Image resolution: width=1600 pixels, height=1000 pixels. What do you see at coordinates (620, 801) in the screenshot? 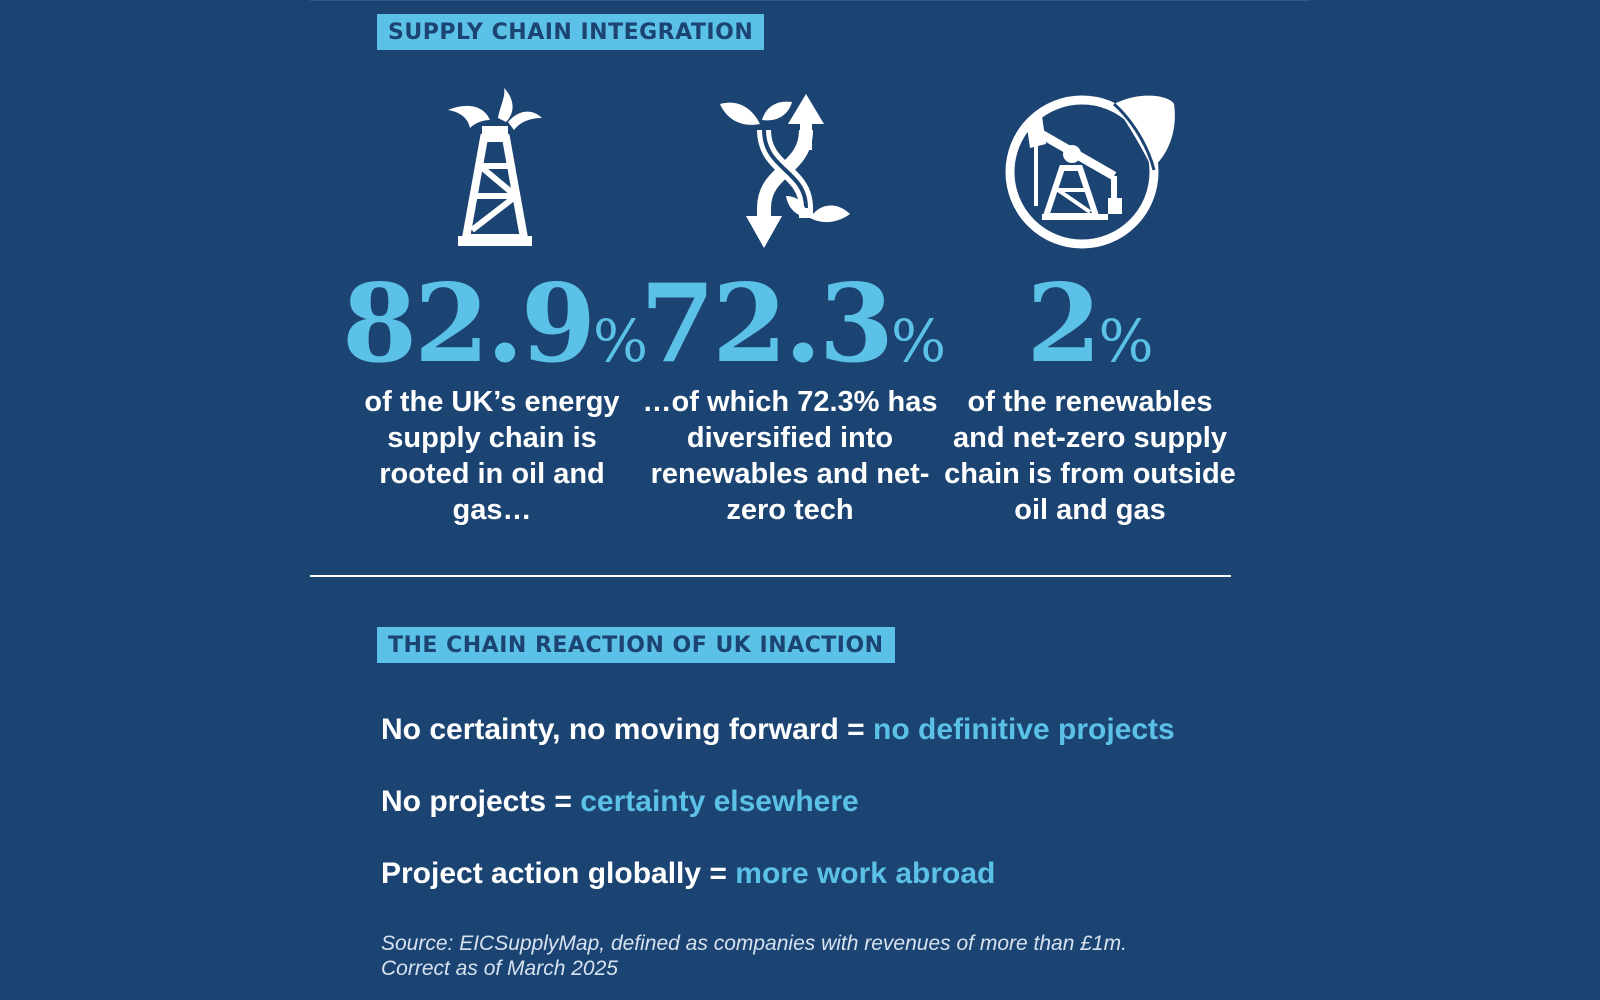
I see `equation-line: No projects = certainty elsewhere` at bounding box center [620, 801].